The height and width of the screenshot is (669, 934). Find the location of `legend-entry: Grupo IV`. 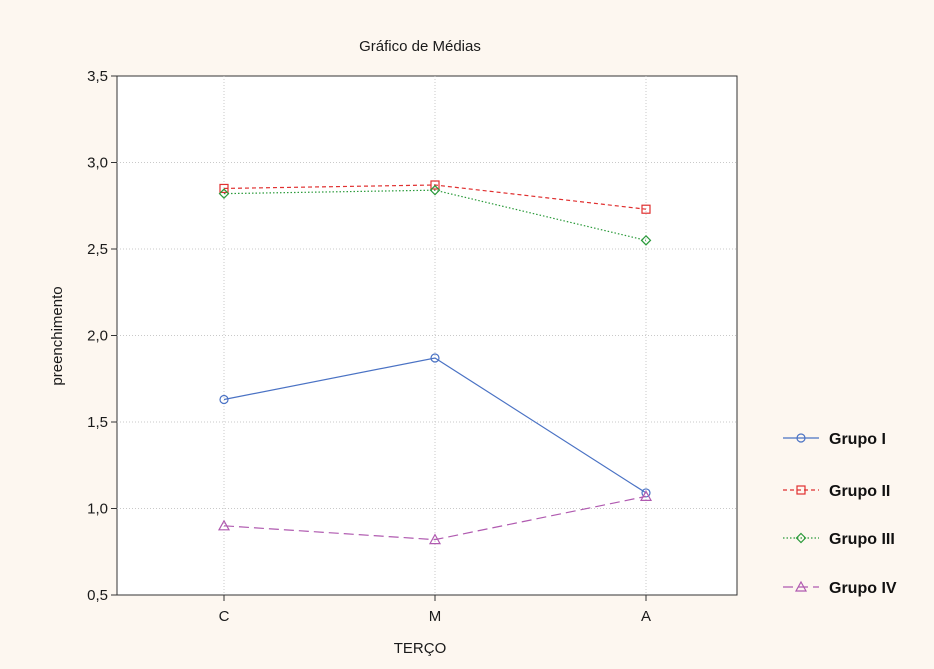

legend-entry: Grupo IV is located at coordinates (840, 588).